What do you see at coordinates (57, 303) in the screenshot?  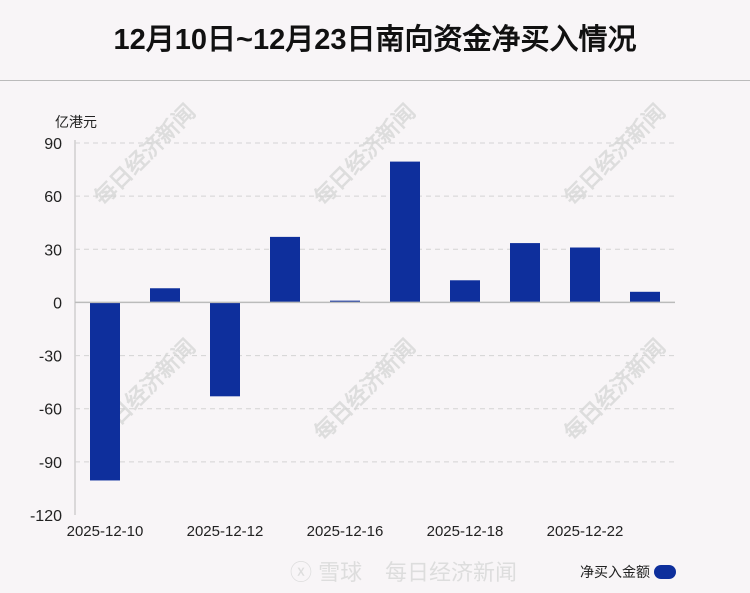 I see `y-tick-label: 0` at bounding box center [57, 303].